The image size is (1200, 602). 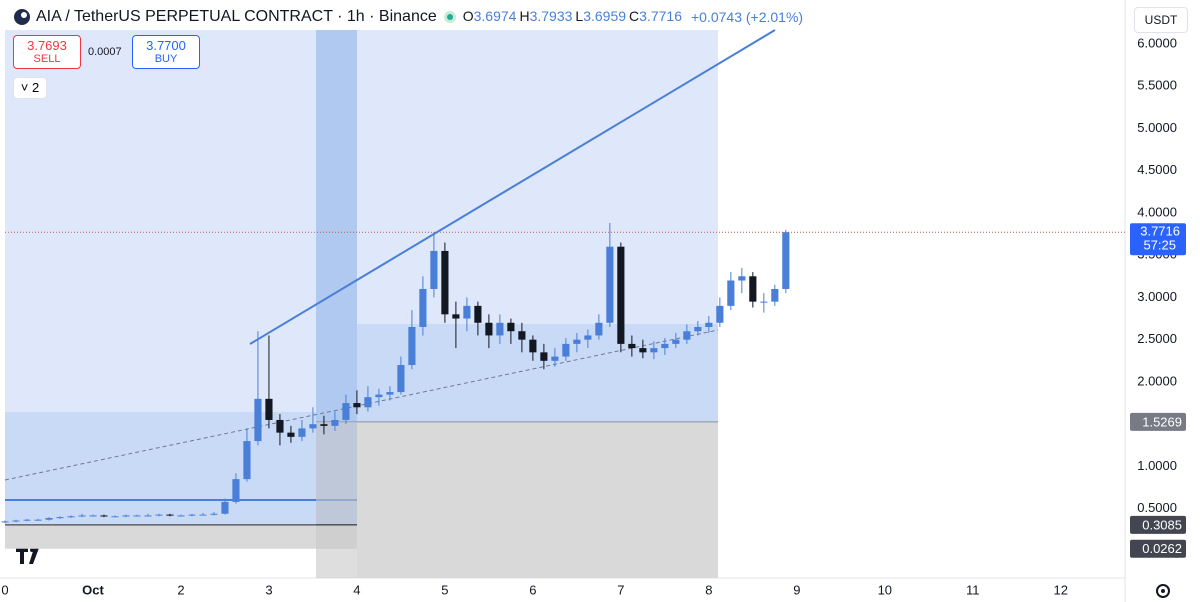 What do you see at coordinates (620, 589) in the screenshot?
I see `x-tick-label: 7` at bounding box center [620, 589].